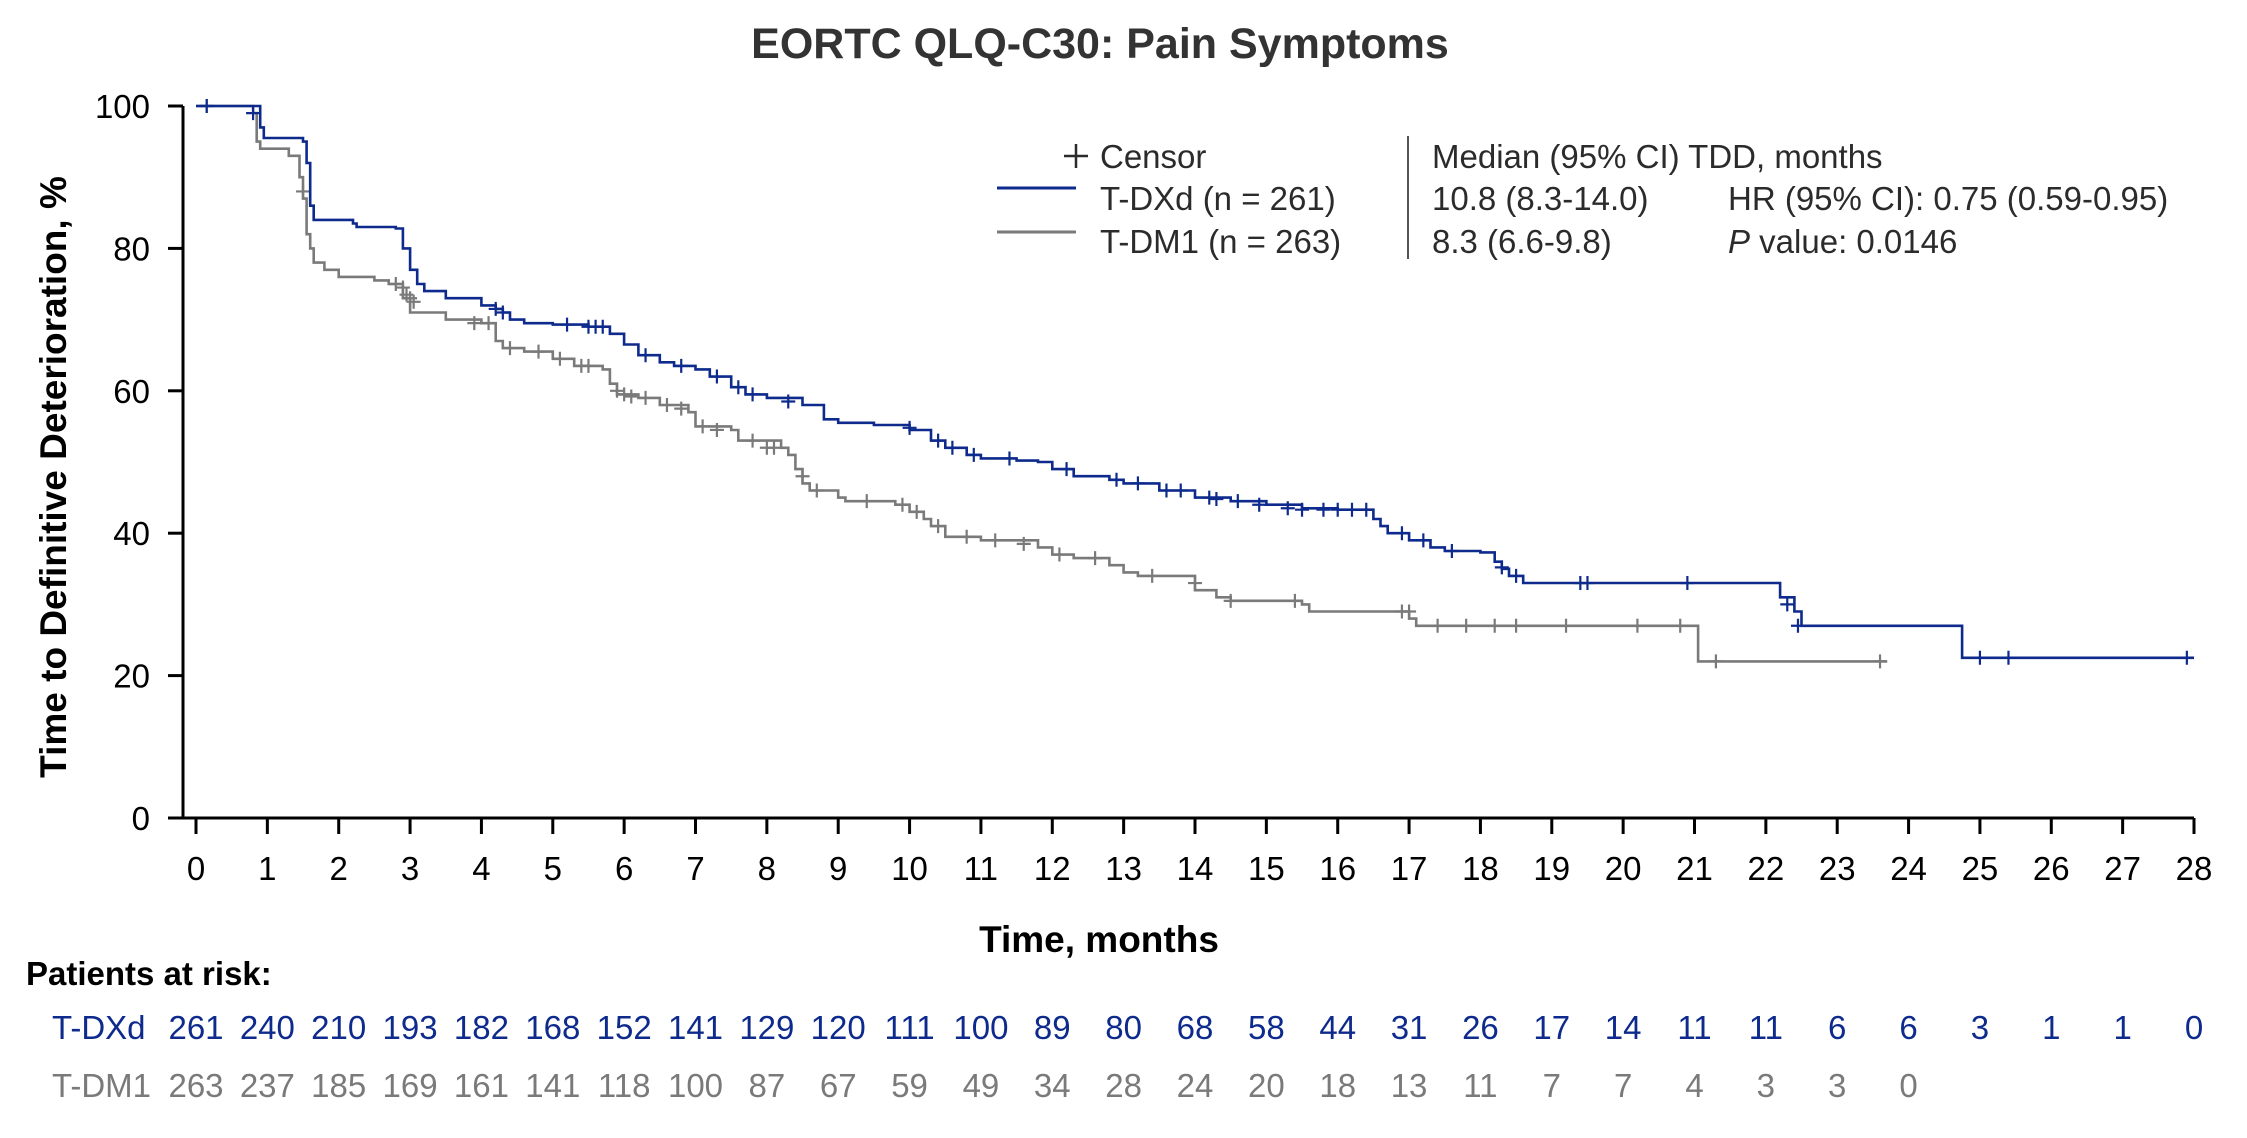 This screenshot has height=1138, width=2247. What do you see at coordinates (1153, 156) in the screenshot?
I see `legend-censor-label: Censor` at bounding box center [1153, 156].